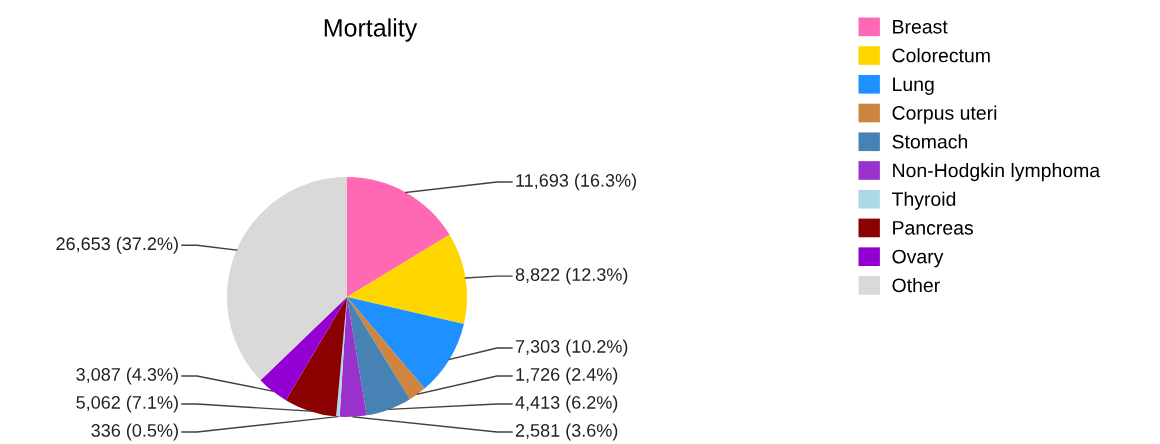 The height and width of the screenshot is (444, 1160). I want to click on legend-label: Breast, so click(920, 27).